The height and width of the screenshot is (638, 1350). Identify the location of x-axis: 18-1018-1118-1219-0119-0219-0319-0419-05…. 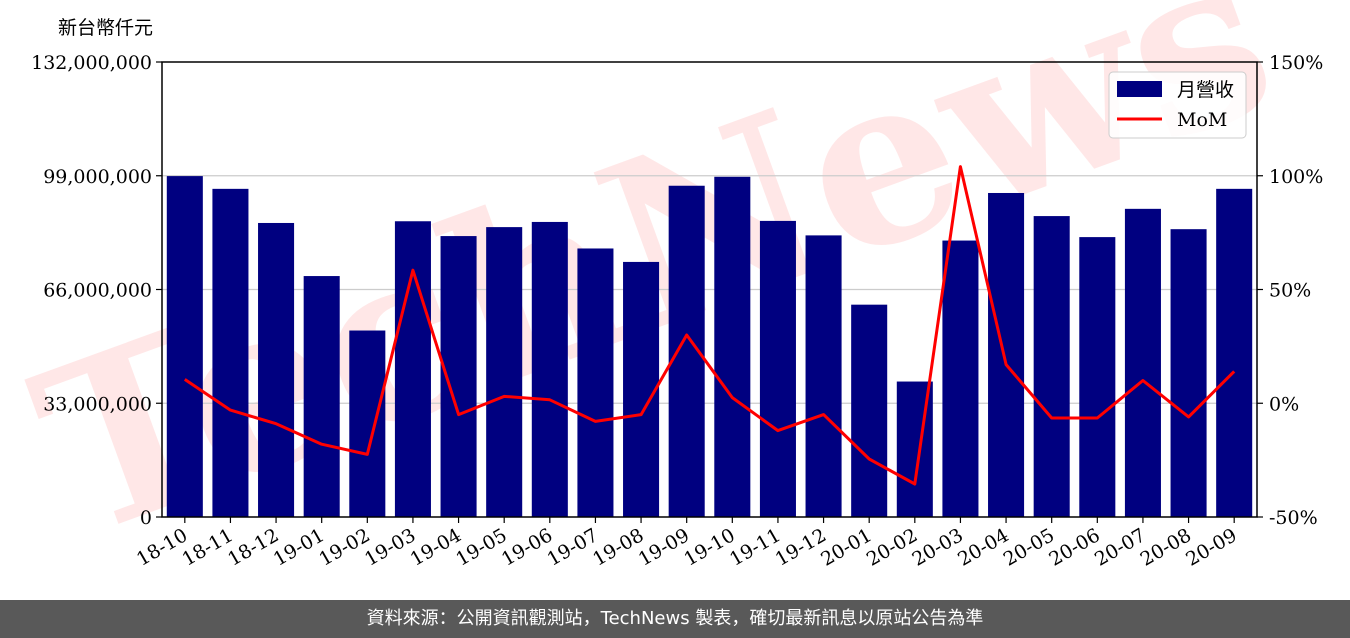
(687, 544).